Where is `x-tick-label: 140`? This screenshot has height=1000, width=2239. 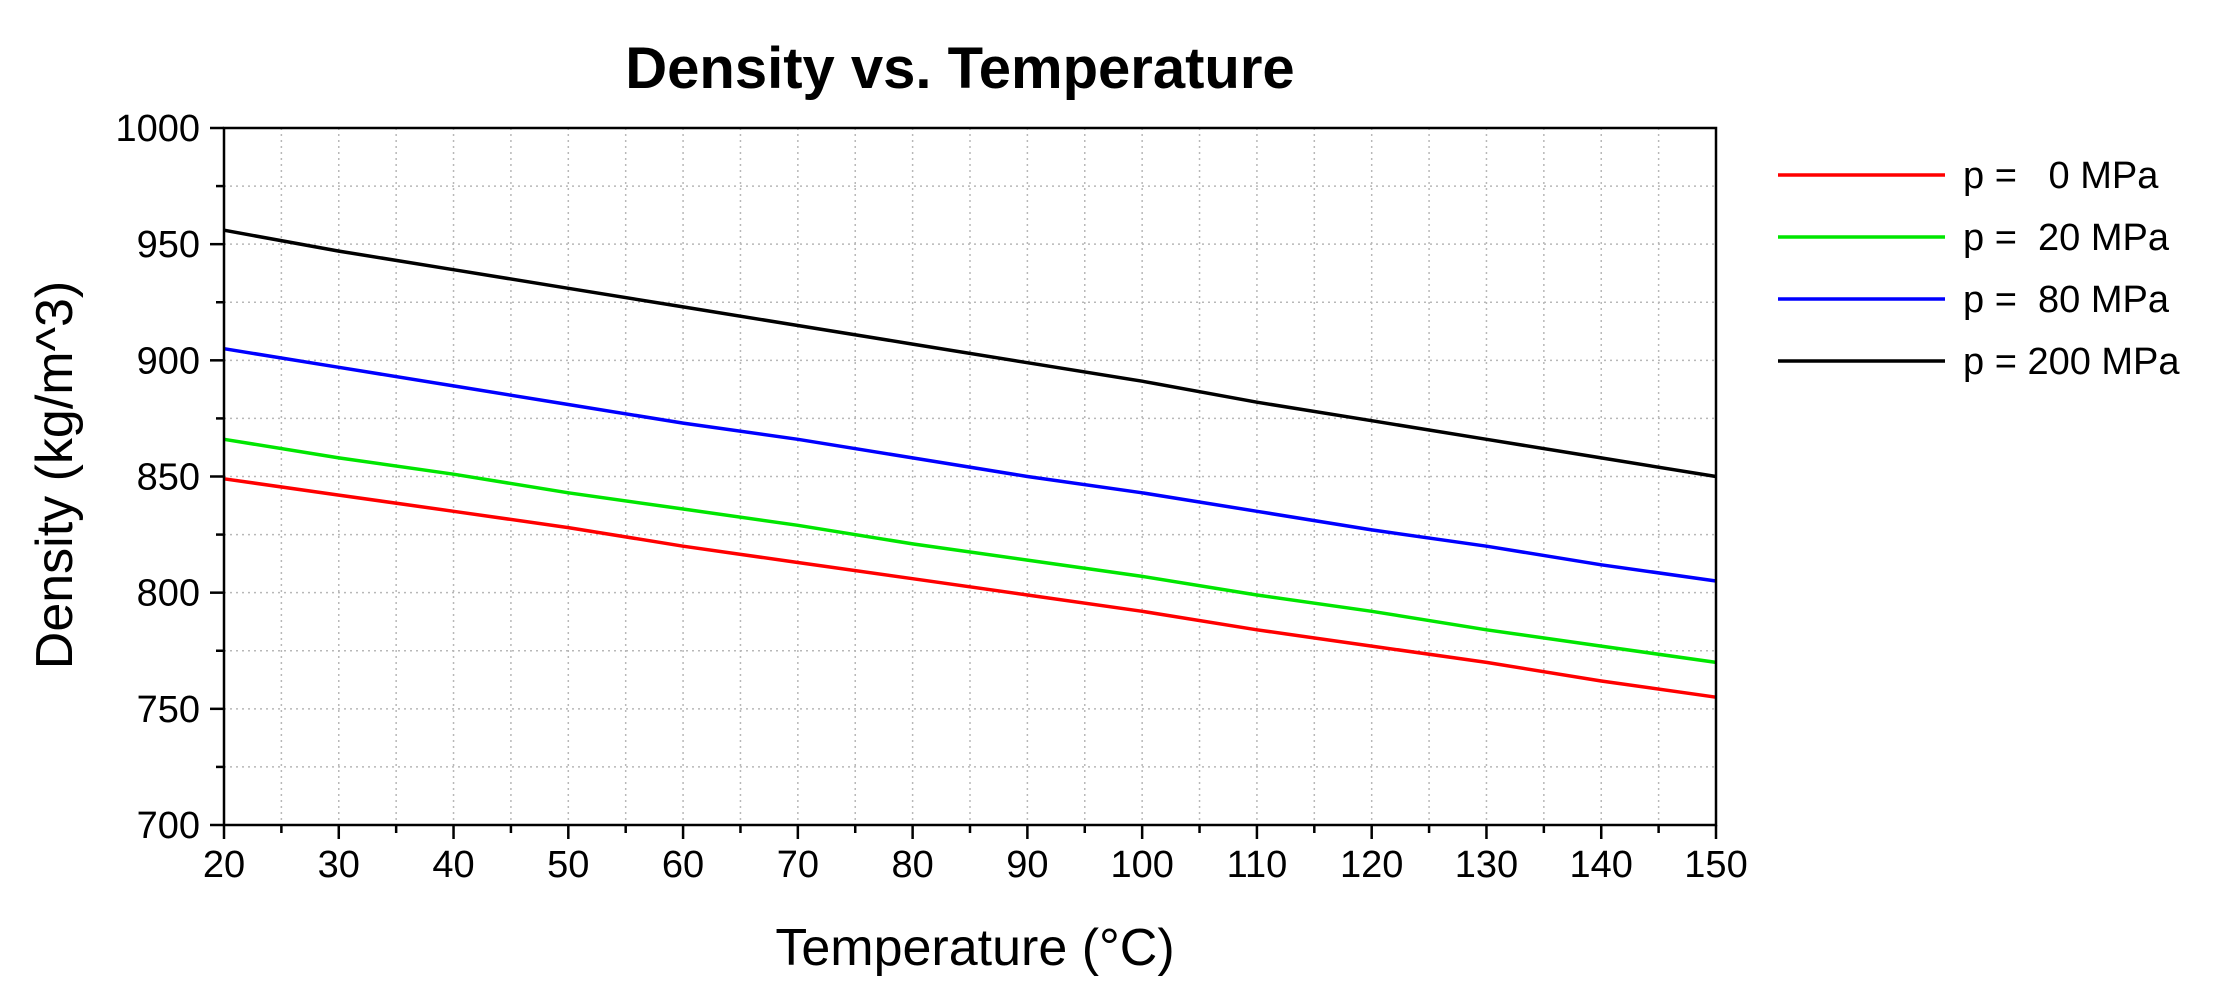 x-tick-label: 140 is located at coordinates (1601, 865).